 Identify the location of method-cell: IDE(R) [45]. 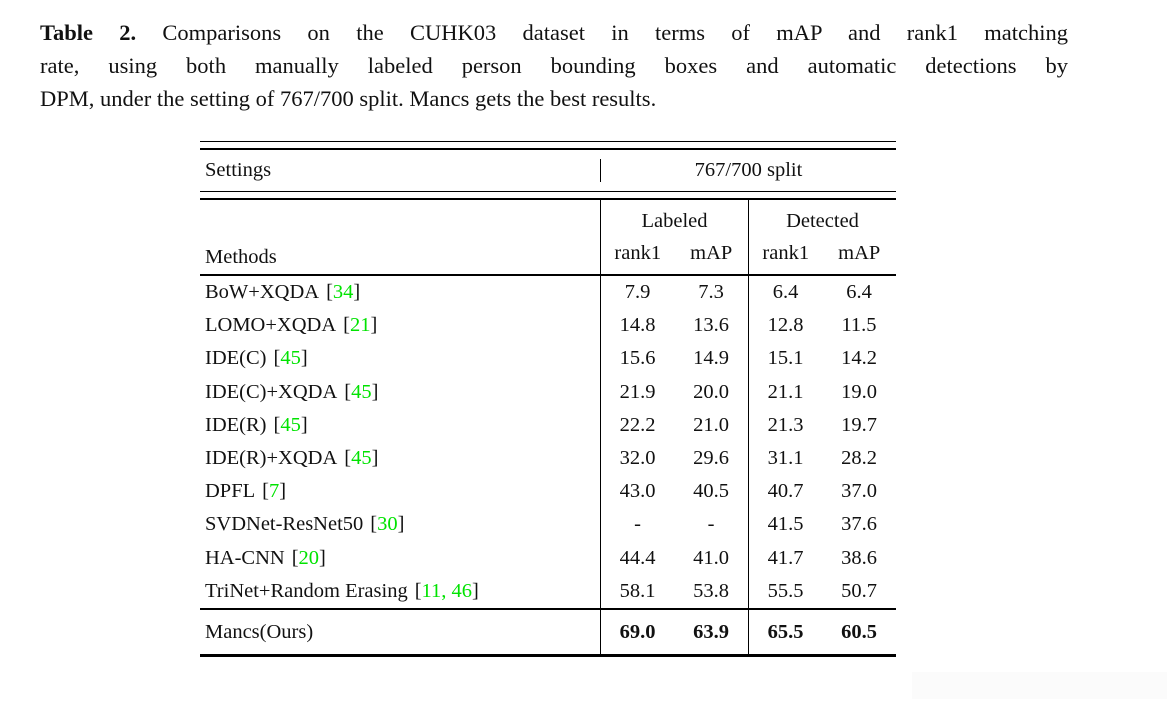
(400, 425).